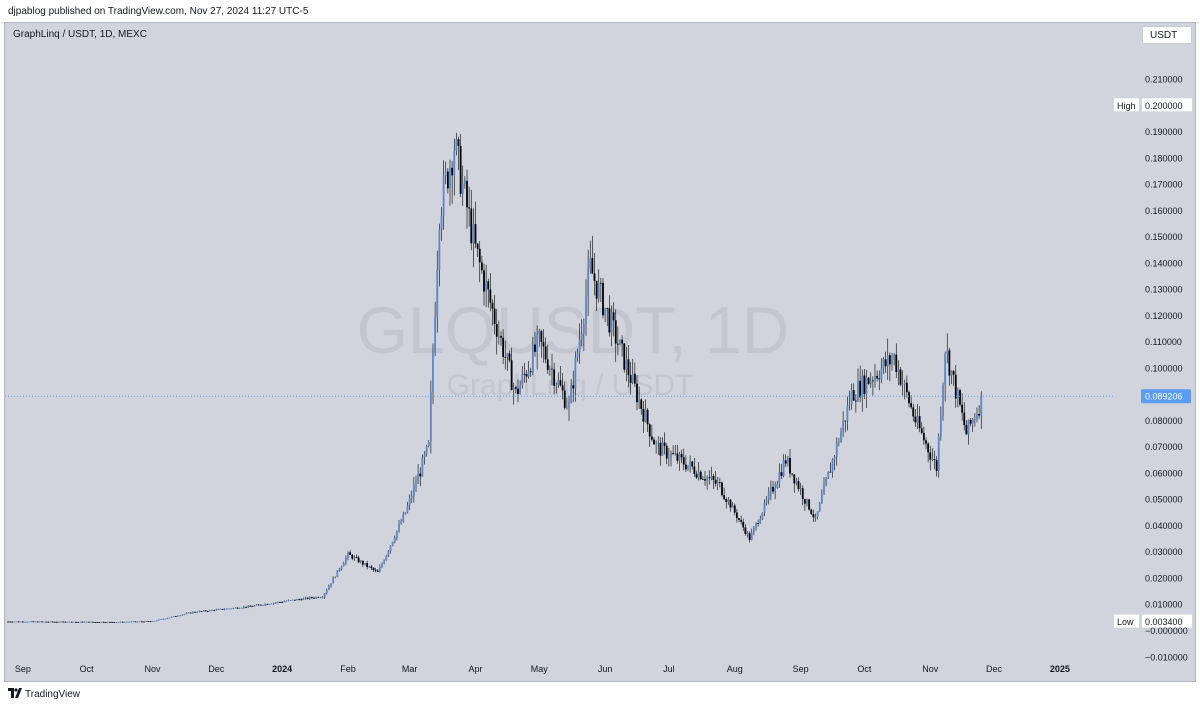 This screenshot has height=707, width=1200. I want to click on low-box, so click(1126, 621).